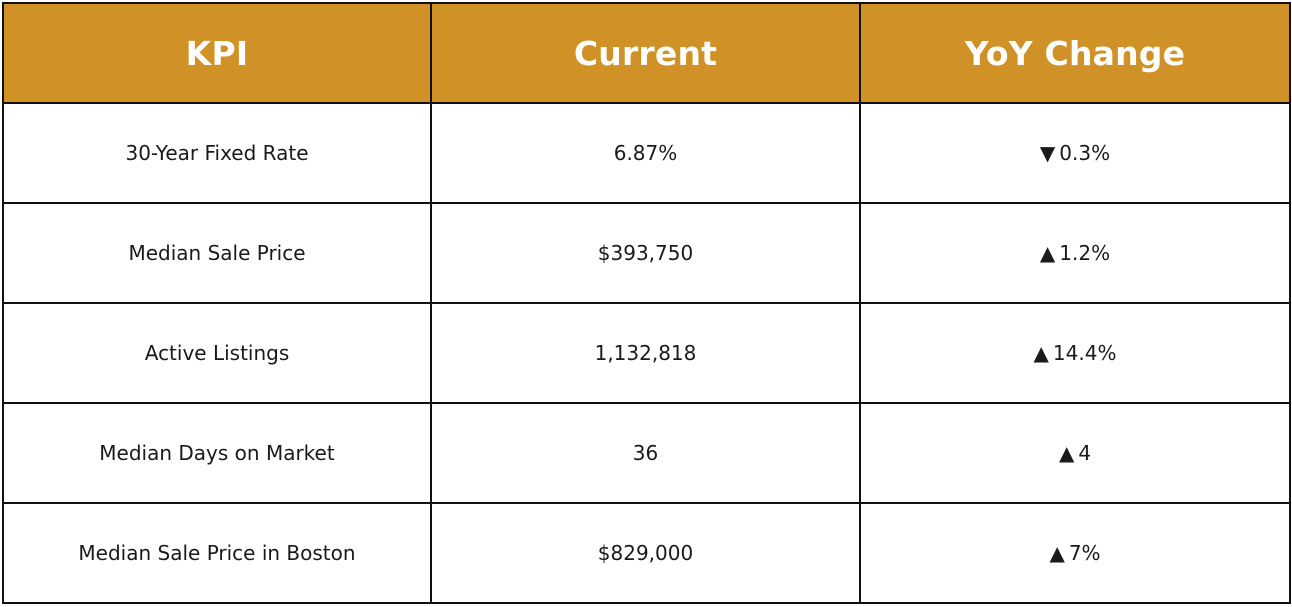 This screenshot has height=607, width=1292. I want to click on current-cell: $393,750, so click(645, 253).